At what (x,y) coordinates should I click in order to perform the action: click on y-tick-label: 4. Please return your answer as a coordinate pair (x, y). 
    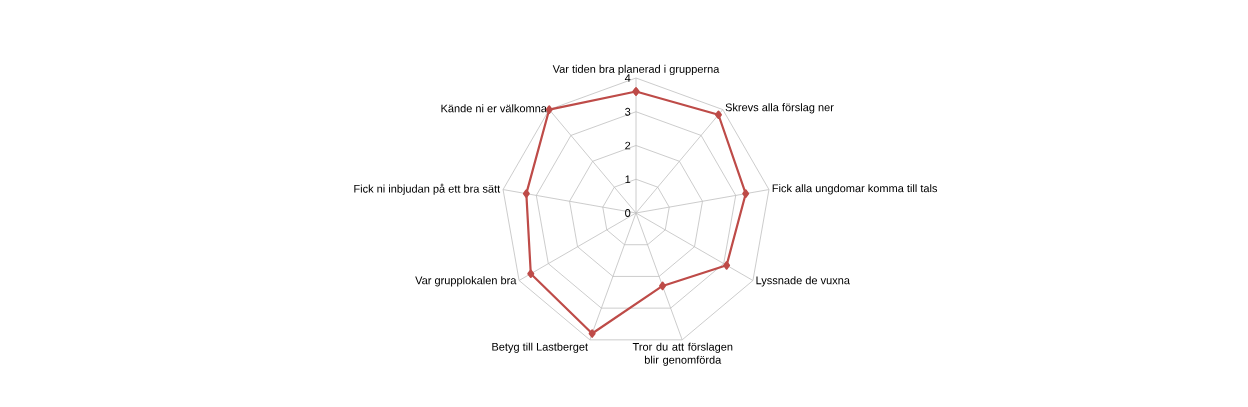
    Looking at the image, I should click on (627, 78).